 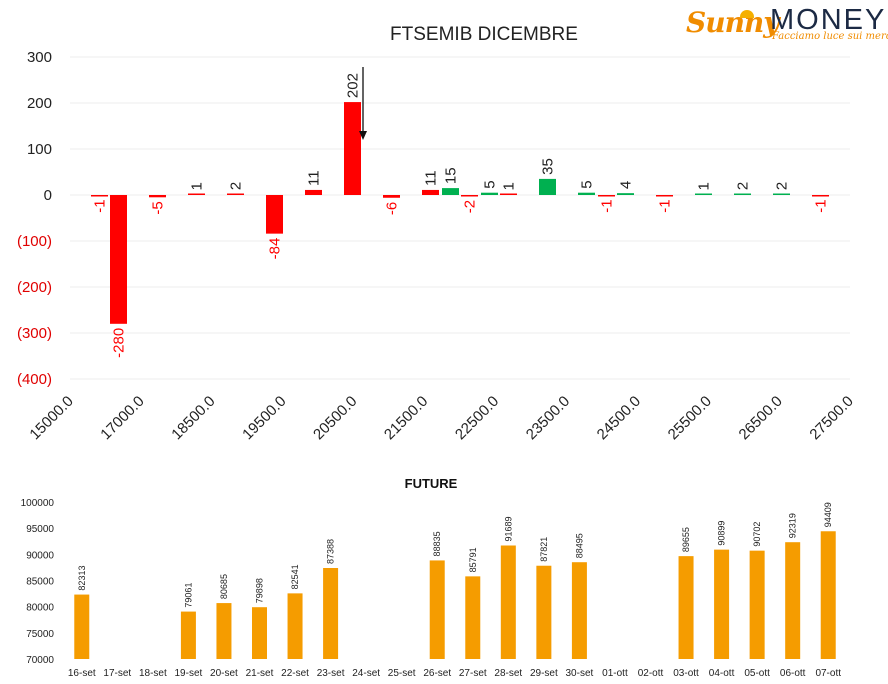 What do you see at coordinates (470, 206) in the screenshot?
I see `data-label: -2` at bounding box center [470, 206].